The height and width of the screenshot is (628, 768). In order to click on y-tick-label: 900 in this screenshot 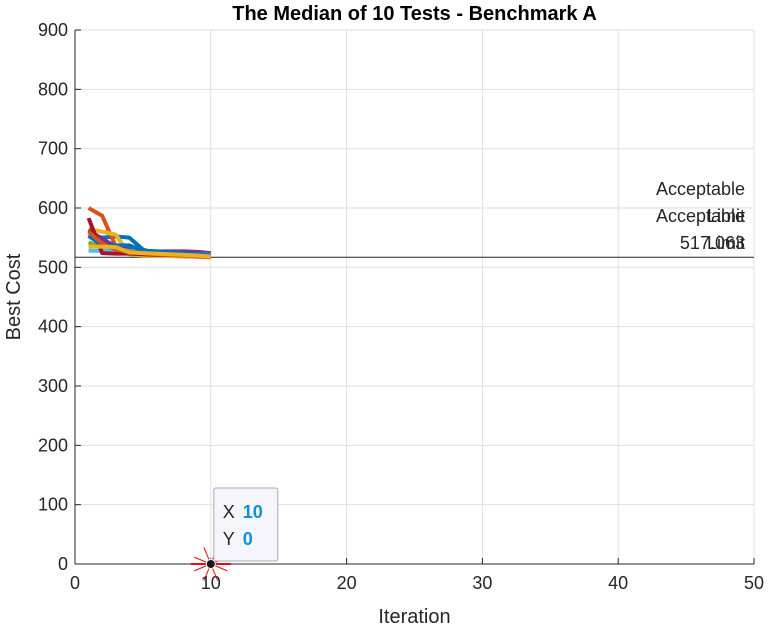, I will do `click(53, 30)`.